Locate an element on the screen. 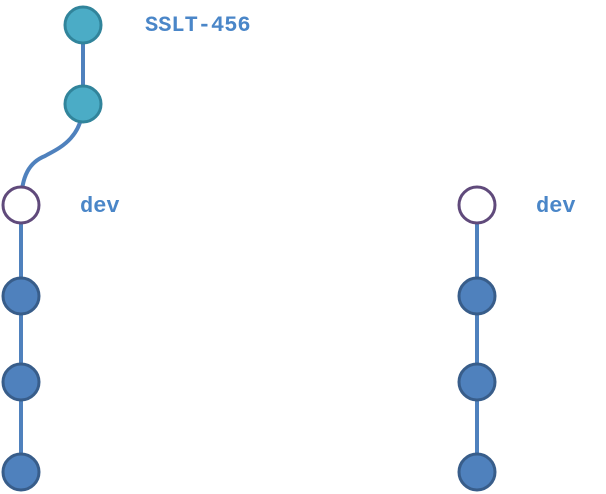 This screenshot has height=494, width=606. branch-off-curve is located at coordinates (52, 154).